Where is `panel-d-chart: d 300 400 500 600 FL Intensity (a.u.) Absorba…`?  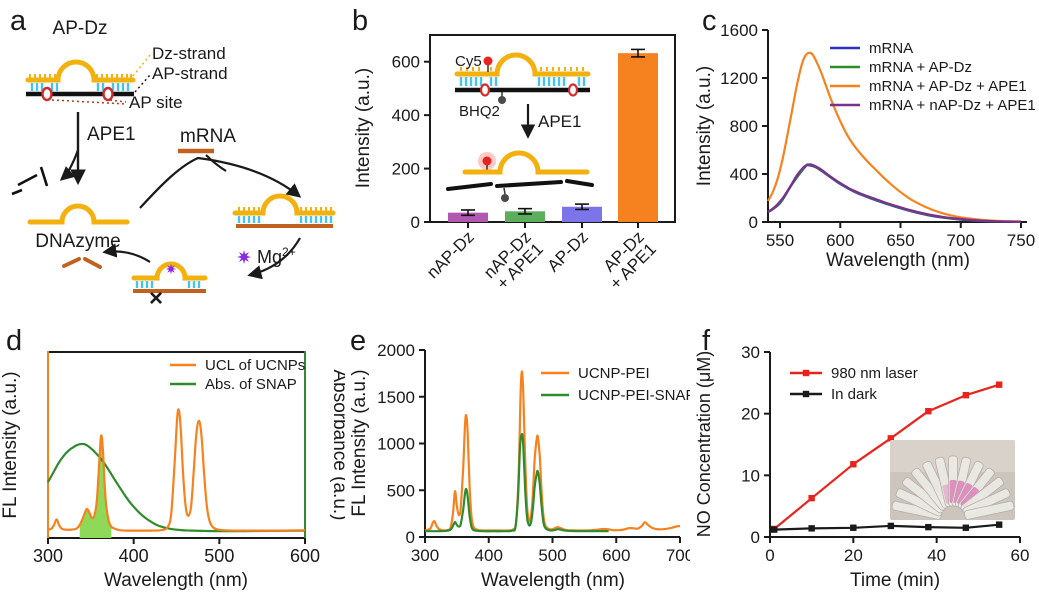 panel-d-chart: d 300 400 500 600 FL Intensity (a.u.) Absorba… is located at coordinates (175, 458).